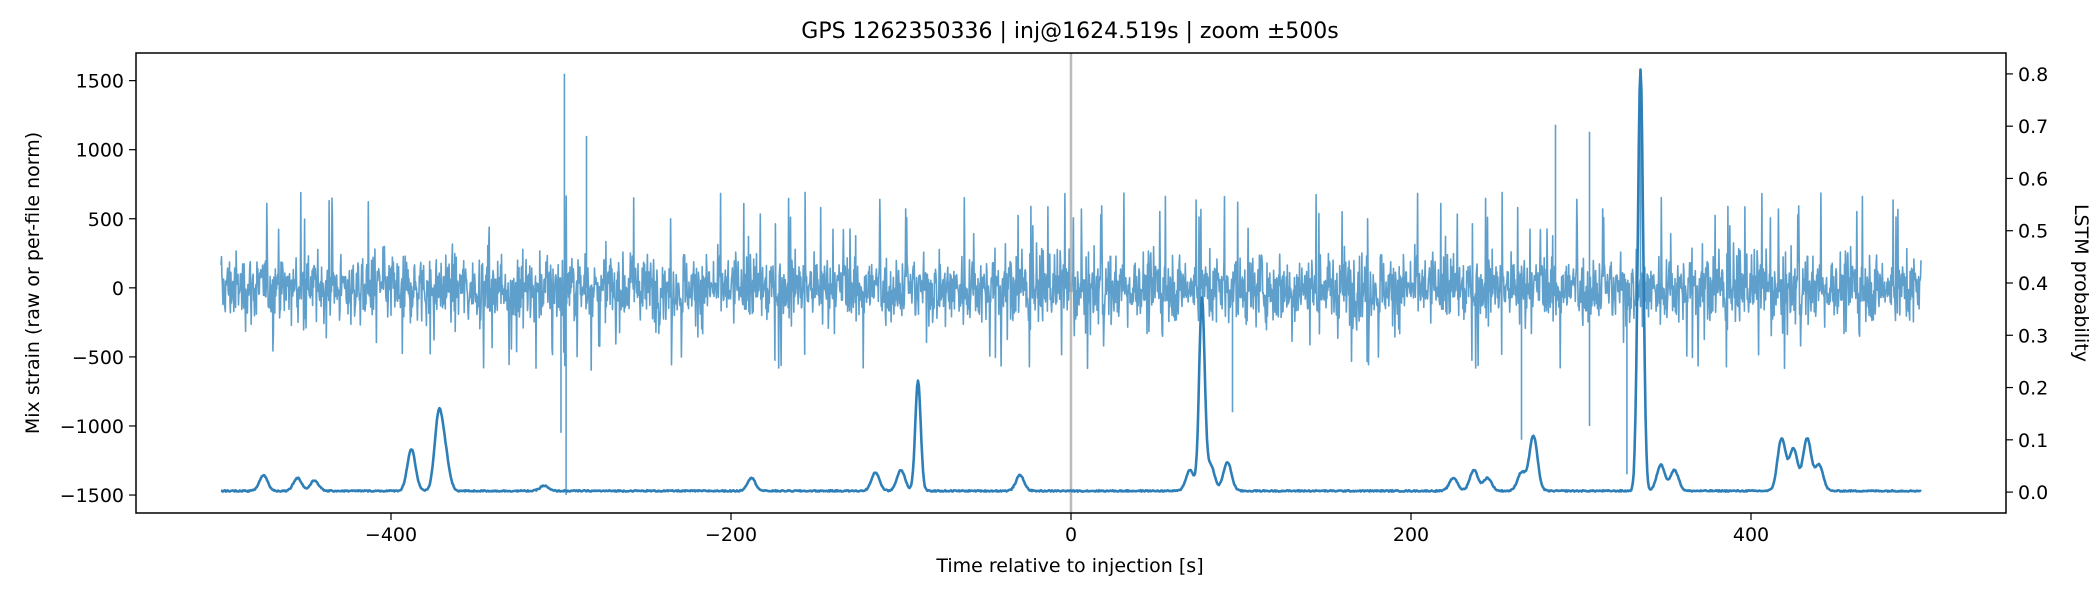  I want to click on x-tick-label: 400, so click(1751, 535).